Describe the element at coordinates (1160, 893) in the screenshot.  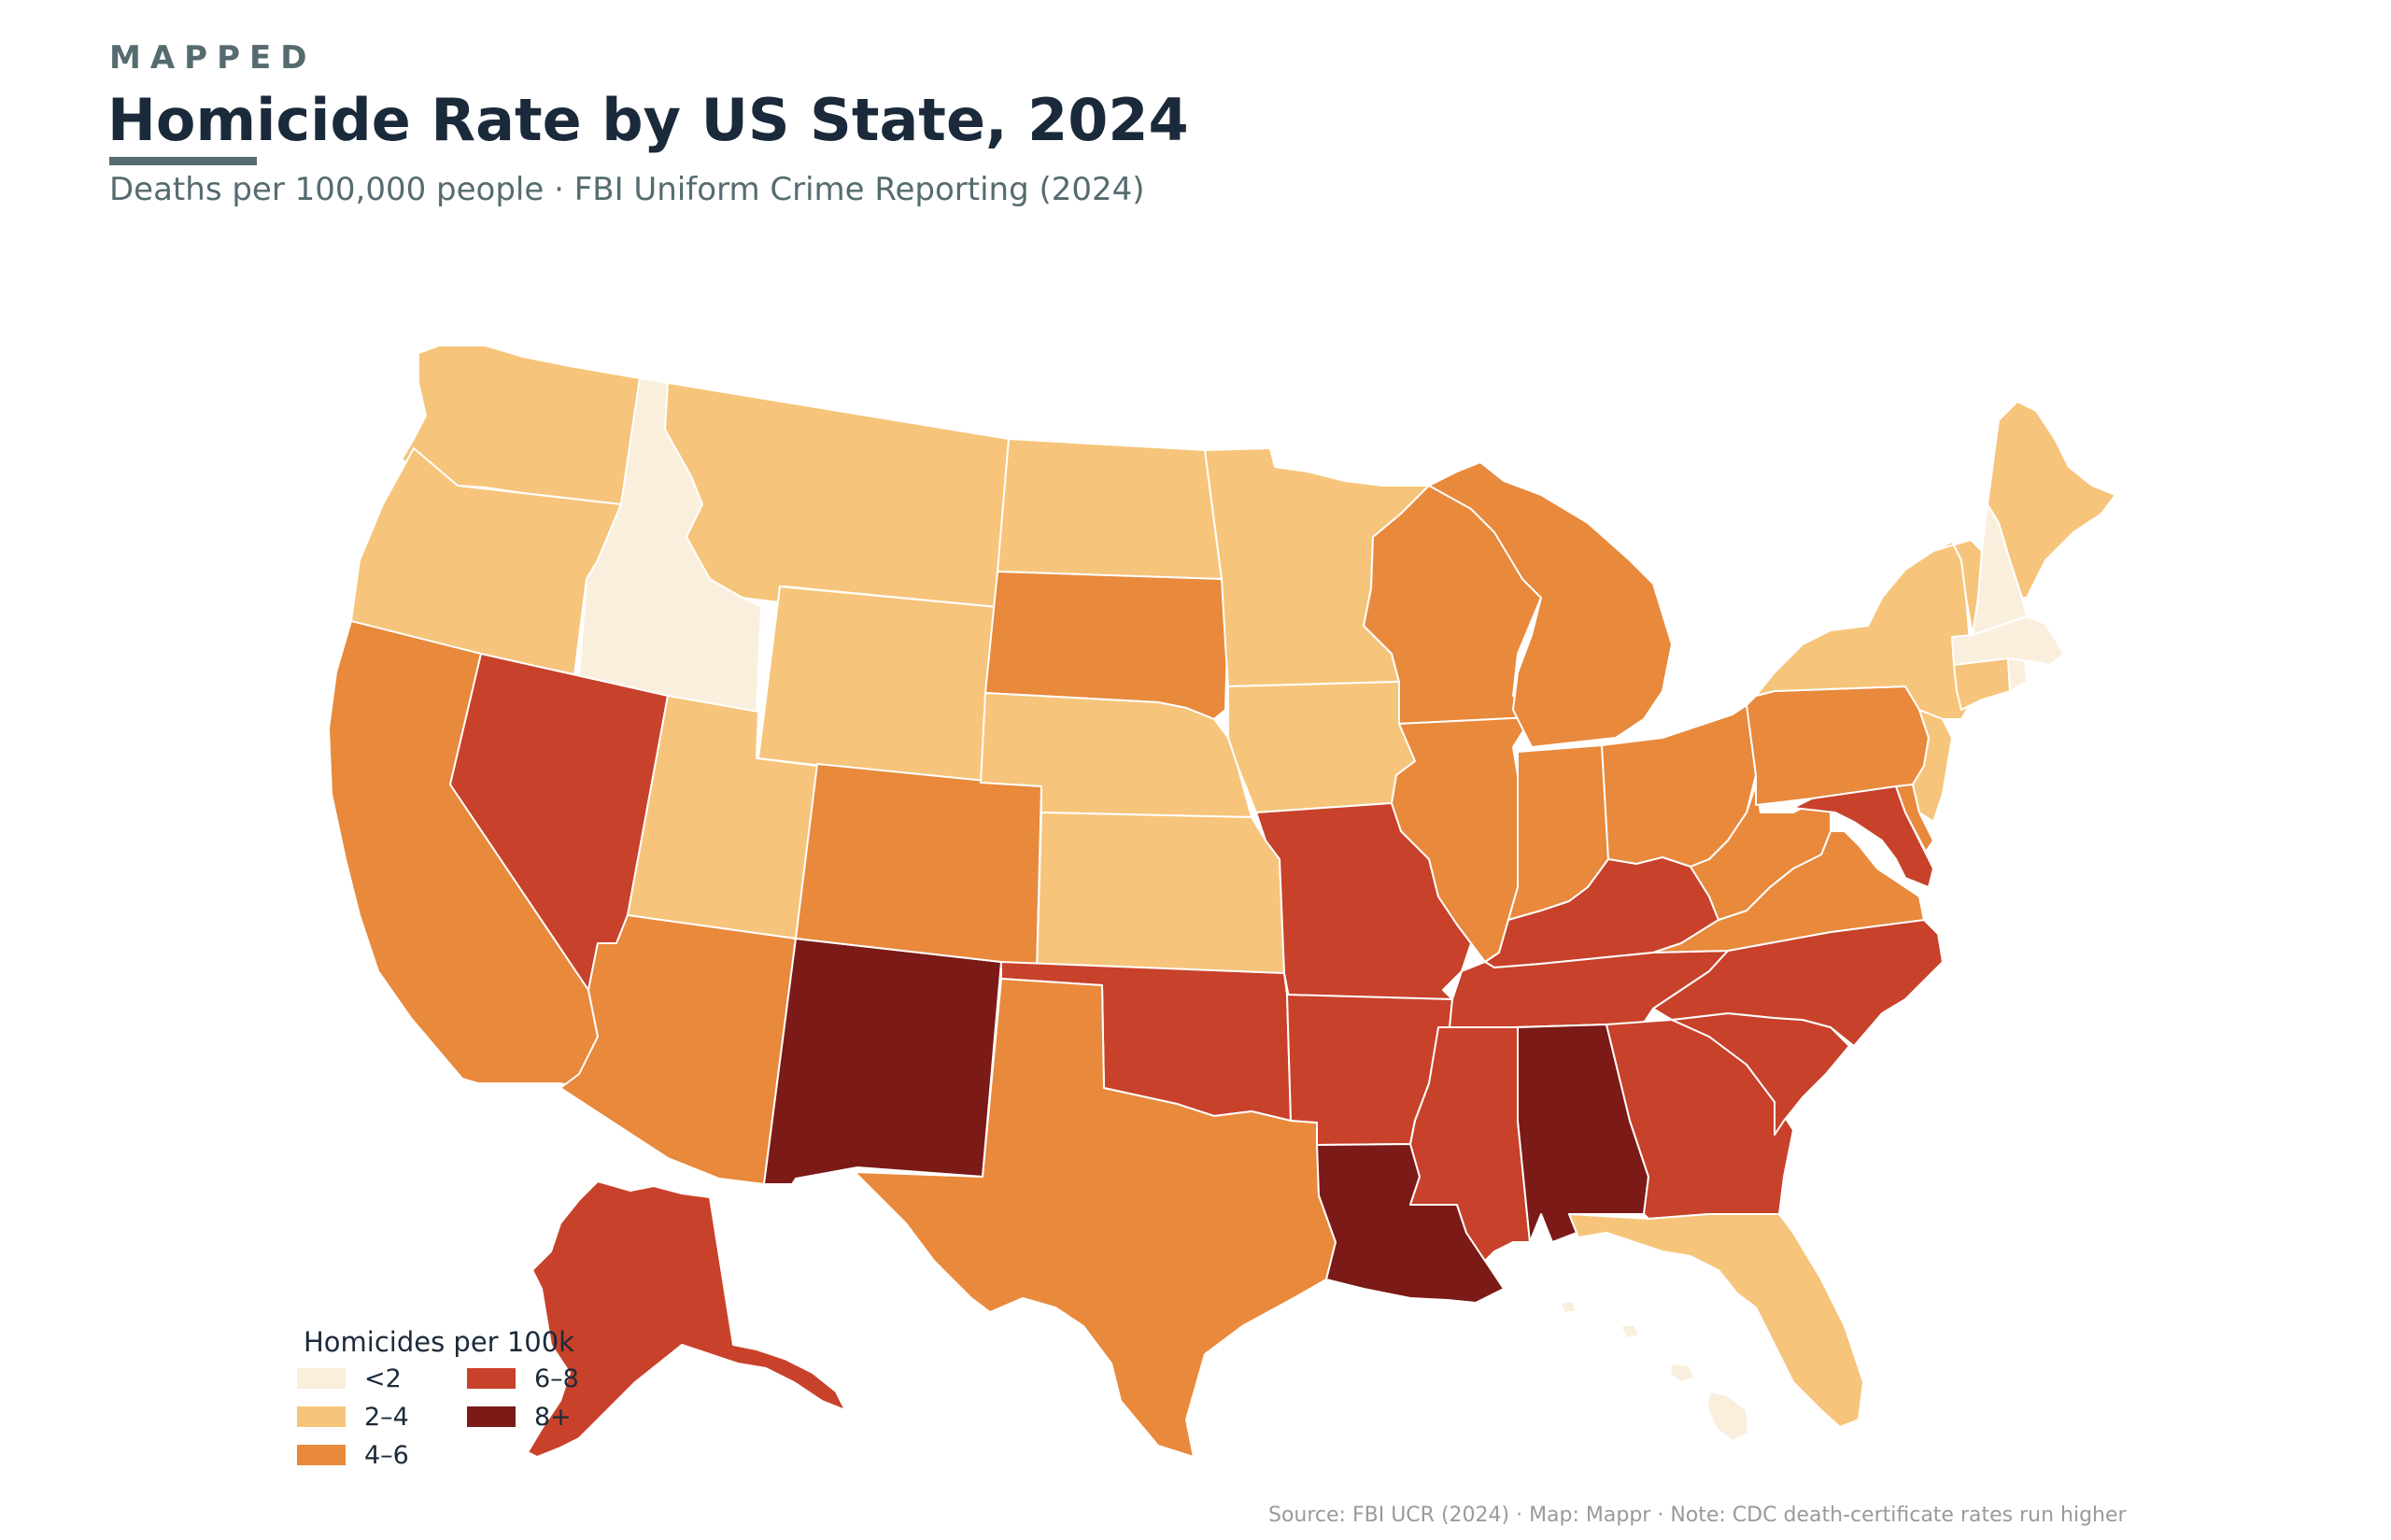
I see `state-KS` at that location.